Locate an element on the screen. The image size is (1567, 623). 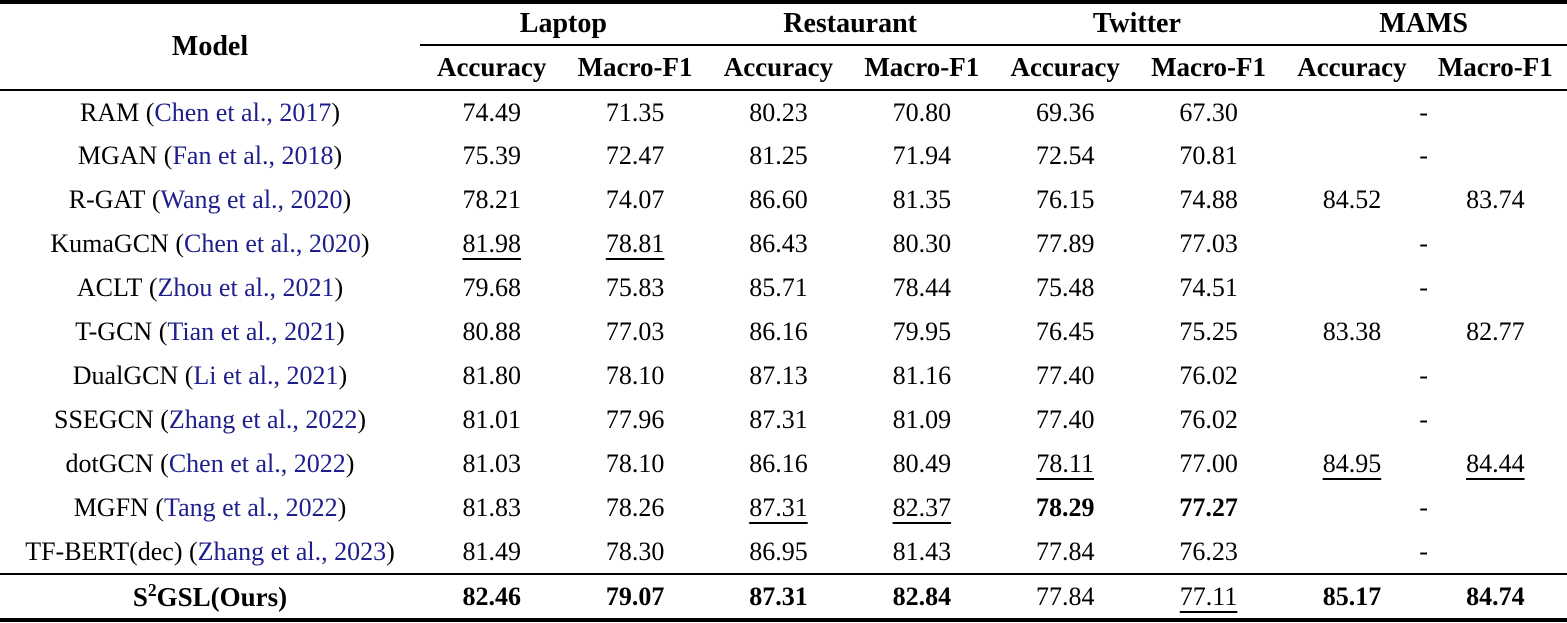
value-cell: 78.44 is located at coordinates (921, 288).